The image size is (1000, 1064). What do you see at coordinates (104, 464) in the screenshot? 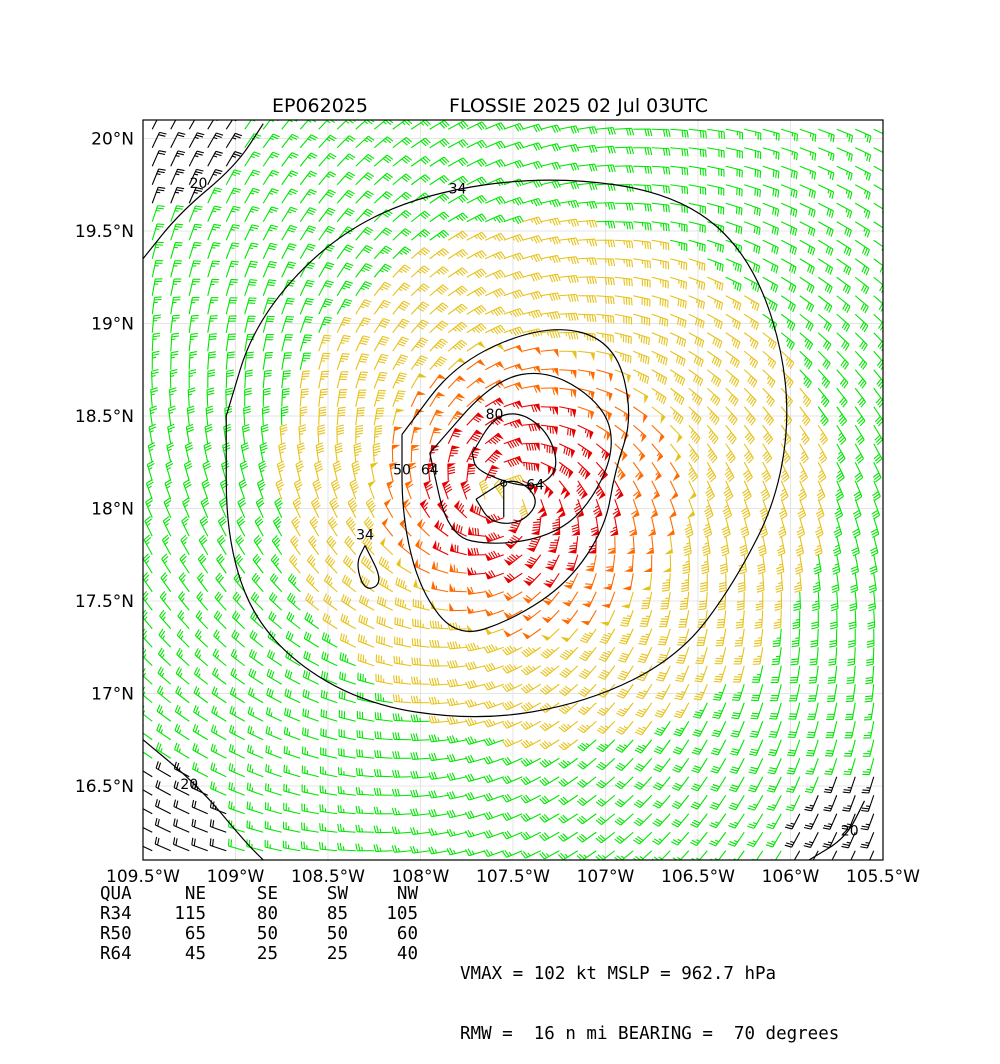
I see `y-axis-ticks: 20°N19.5°N19°N18.5°N18°N17.5°N17°N16.5°N` at bounding box center [104, 464].